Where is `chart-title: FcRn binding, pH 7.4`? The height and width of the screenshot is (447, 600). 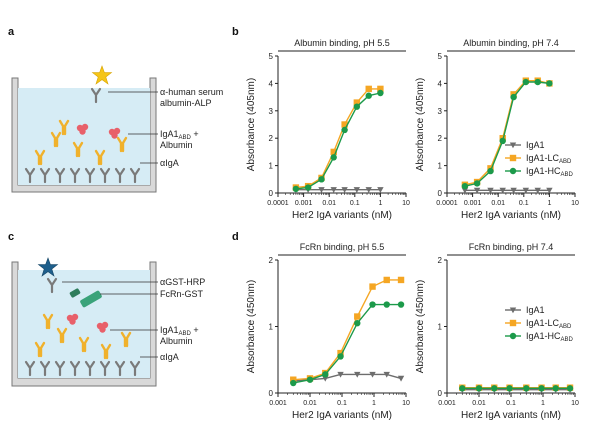
chart-title: FcRn binding, pH 7.4 is located at coordinates (511, 247).